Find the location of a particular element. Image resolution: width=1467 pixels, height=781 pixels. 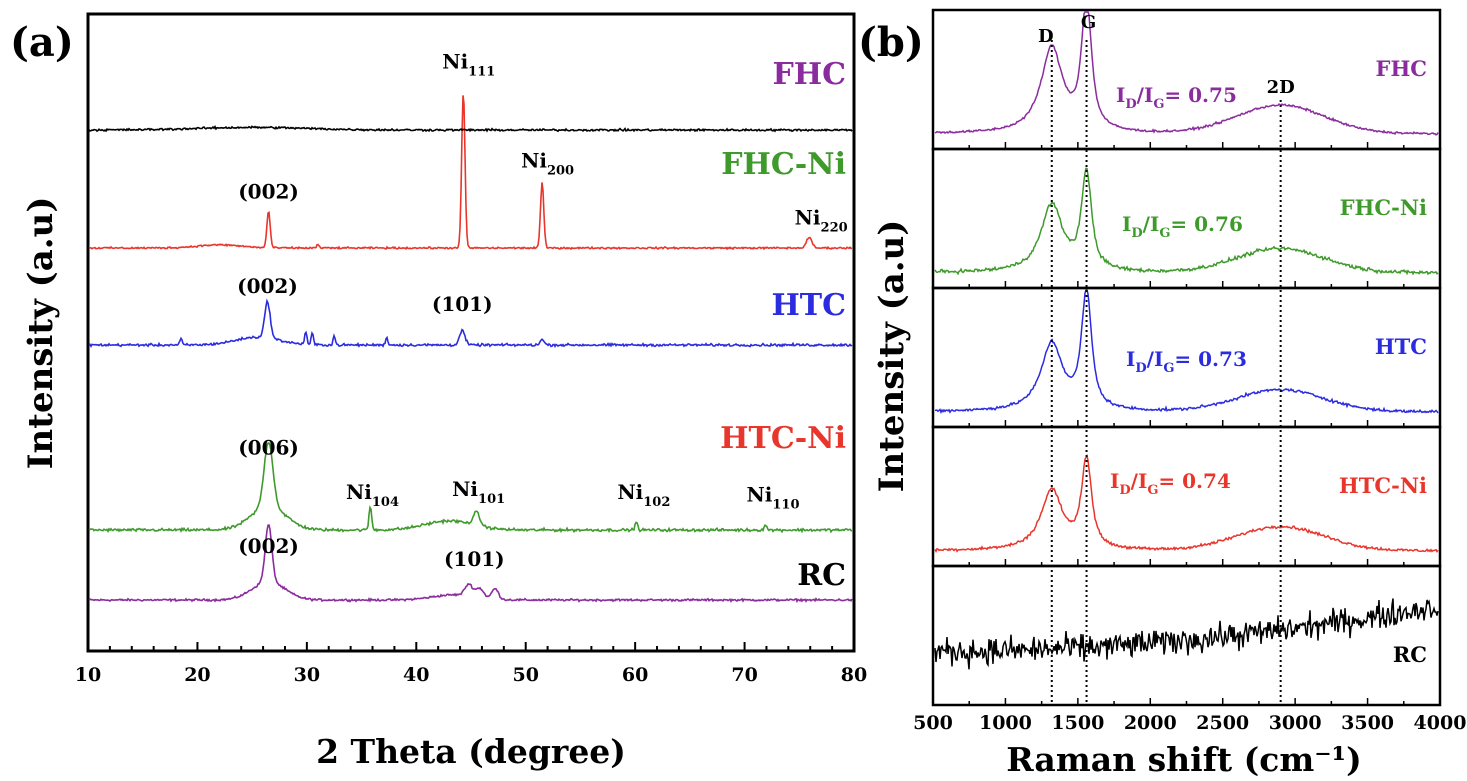

panel-a-tick-label: 20 is located at coordinates (197, 675).